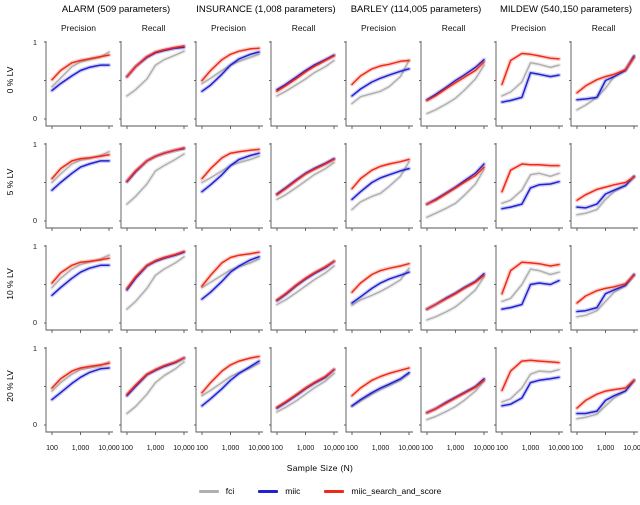 The width and height of the screenshot is (640, 505). Describe the element at coordinates (416, 9) in the screenshot. I see `dataset-title: BARLEY (114,005 parameters)` at that location.